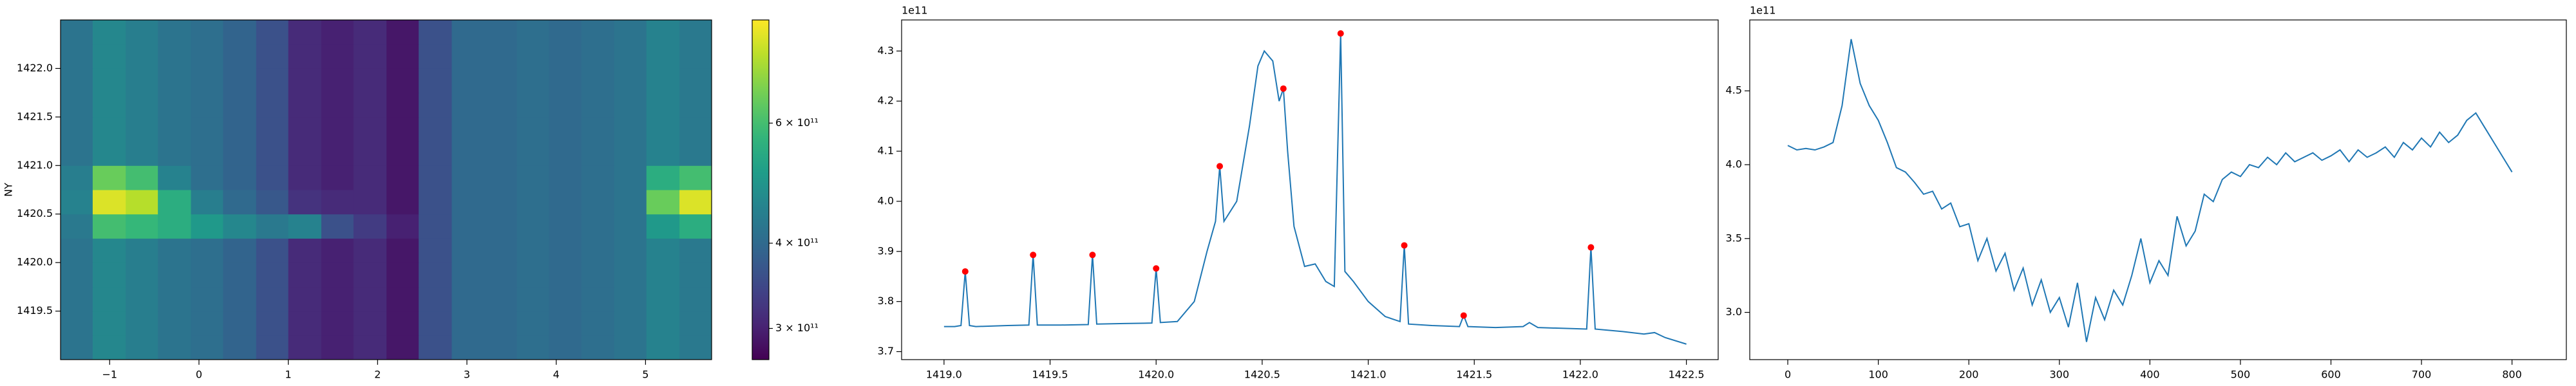  Describe the element at coordinates (378, 375) in the screenshot. I see `x-tick-label: 2` at that location.